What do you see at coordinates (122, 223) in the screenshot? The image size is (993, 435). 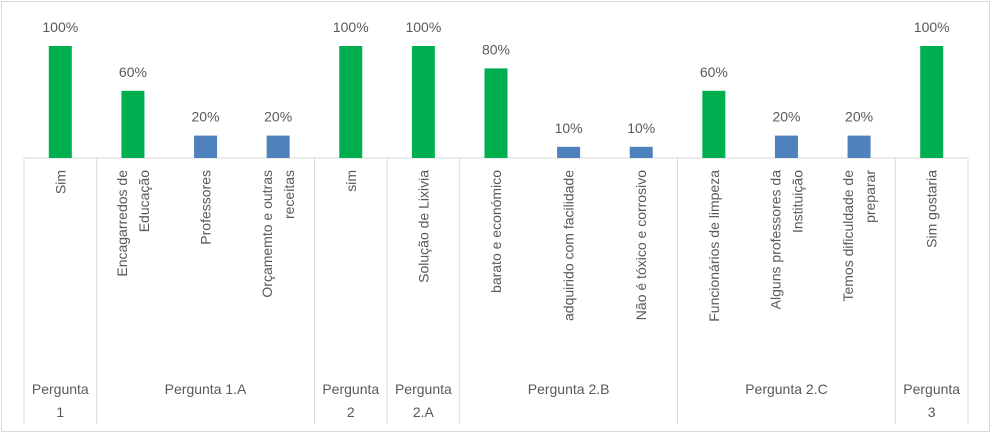 I see `category-label: Encagarredos de` at bounding box center [122, 223].